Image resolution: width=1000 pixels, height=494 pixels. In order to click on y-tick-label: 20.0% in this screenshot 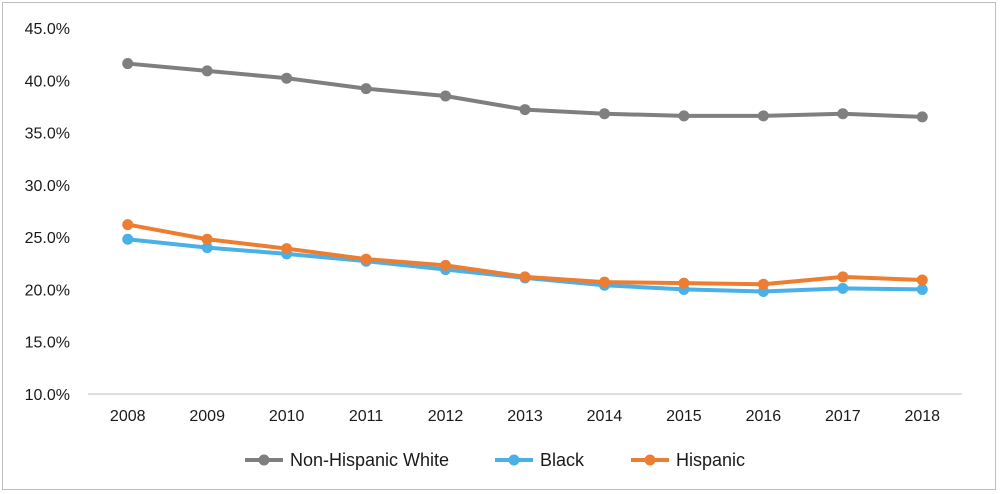, I will do `click(47, 290)`.